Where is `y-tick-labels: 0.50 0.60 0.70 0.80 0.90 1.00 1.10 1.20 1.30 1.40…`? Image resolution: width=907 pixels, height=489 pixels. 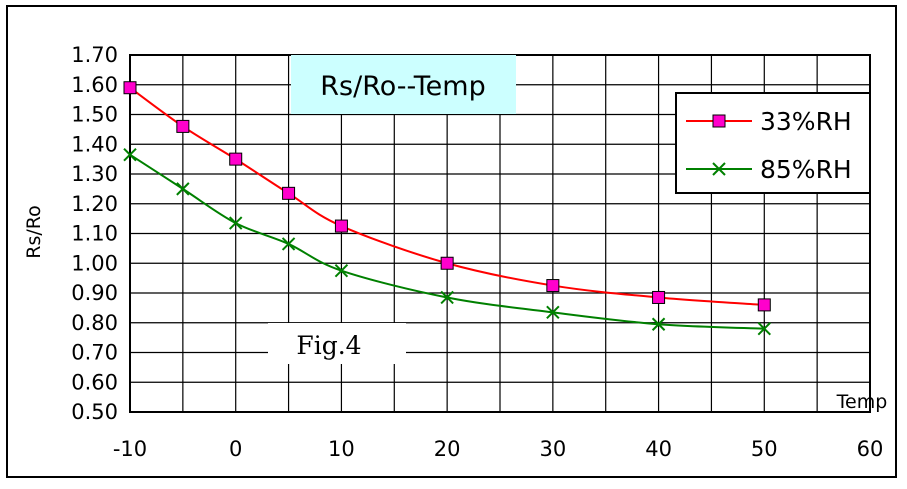 y-tick-labels: 0.50 0.60 0.70 0.80 0.90 1.00 1.10 1.20 1.30 1.40… is located at coordinates (94, 233).